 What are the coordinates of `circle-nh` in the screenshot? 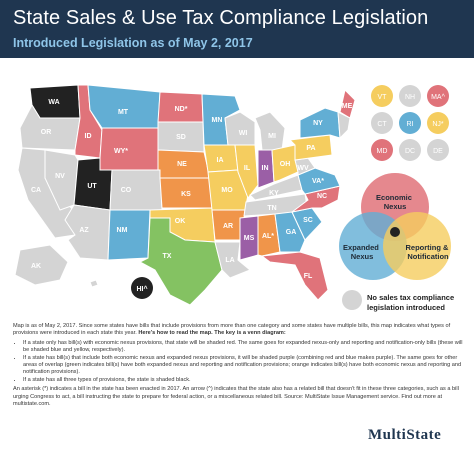 It's located at (410, 96).